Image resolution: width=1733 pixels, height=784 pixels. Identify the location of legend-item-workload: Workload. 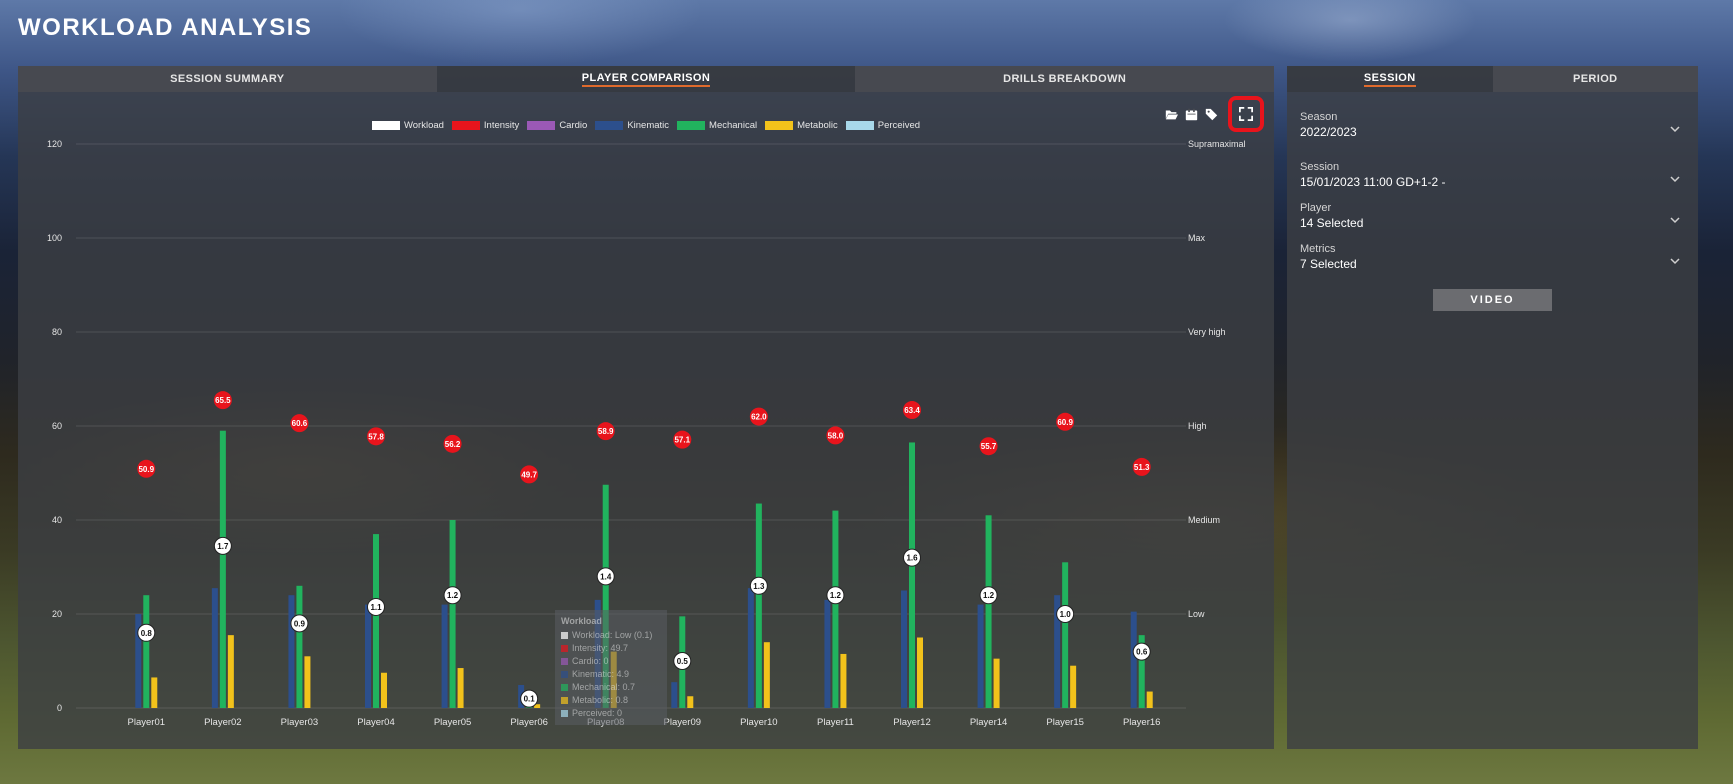
(407, 125).